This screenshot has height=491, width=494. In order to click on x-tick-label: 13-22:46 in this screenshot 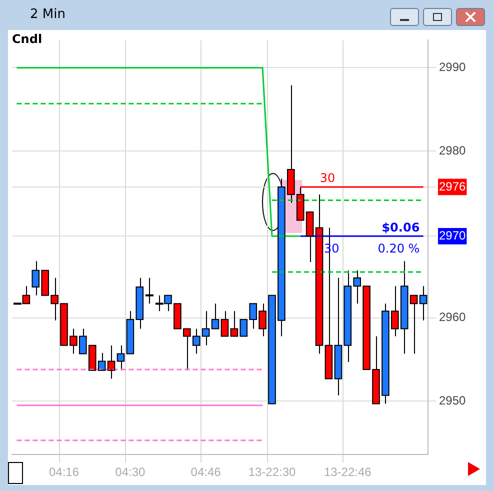, I will do `click(348, 472)`.